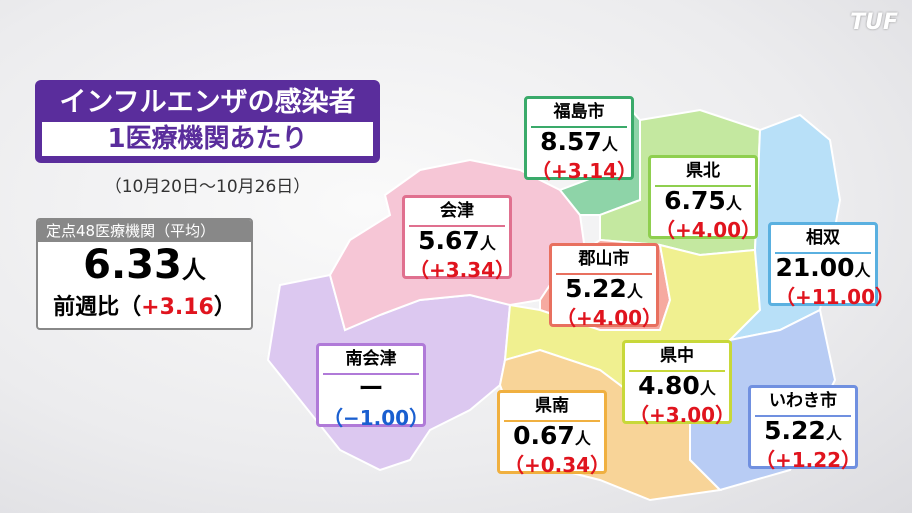  Describe the element at coordinates (584, 171) in the screenshot. I see `region-change: （+3.14）` at that location.